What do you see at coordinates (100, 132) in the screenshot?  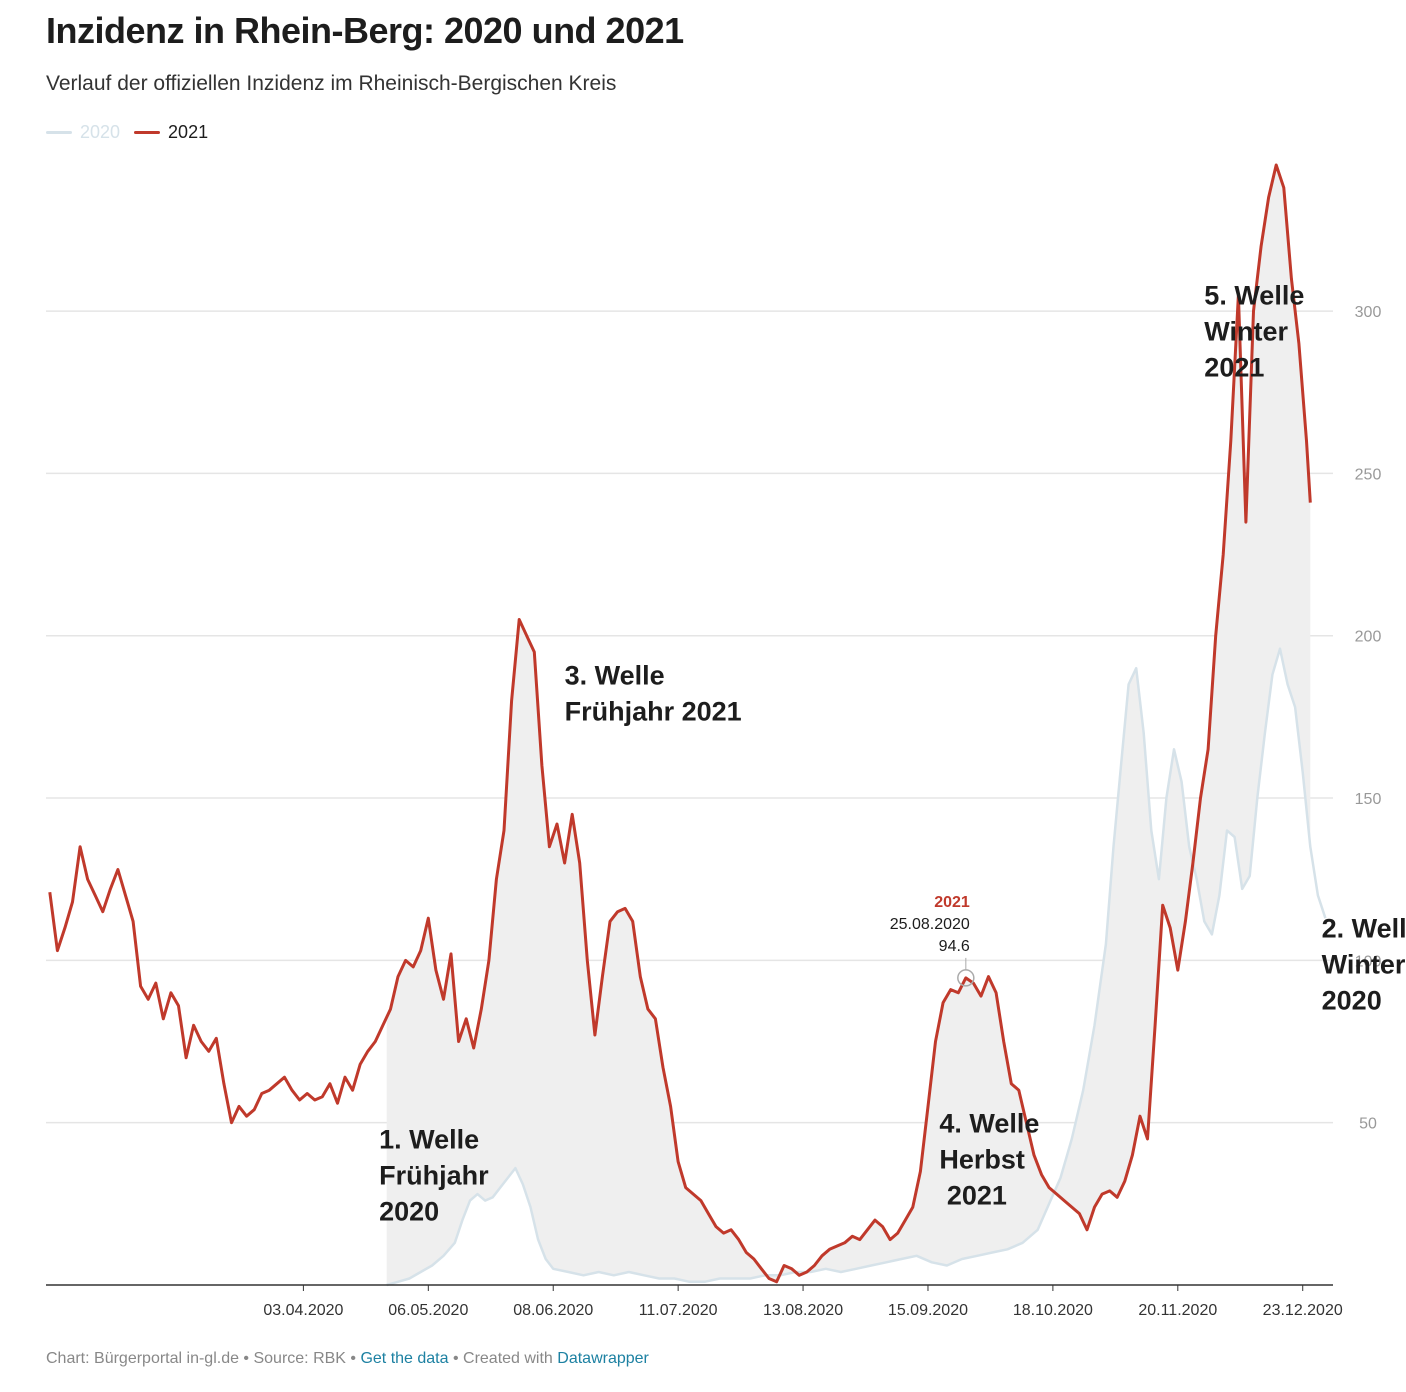 I see `legend-label-2020: 2020` at bounding box center [100, 132].